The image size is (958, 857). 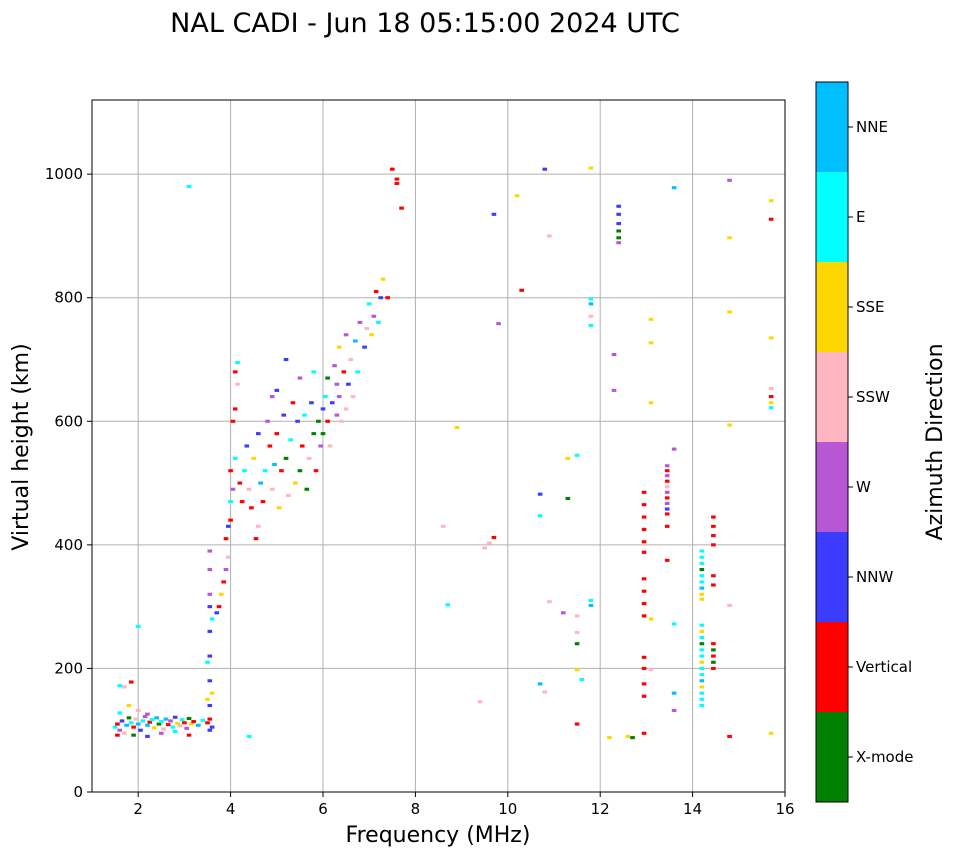 I want to click on x-tick-label: 6, so click(x=323, y=809).